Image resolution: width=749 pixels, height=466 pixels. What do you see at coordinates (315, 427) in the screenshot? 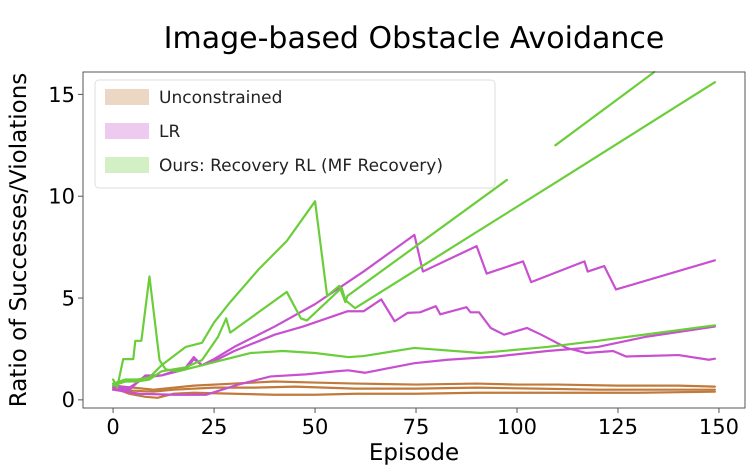
I see `x-tick-label: 50` at bounding box center [315, 427].